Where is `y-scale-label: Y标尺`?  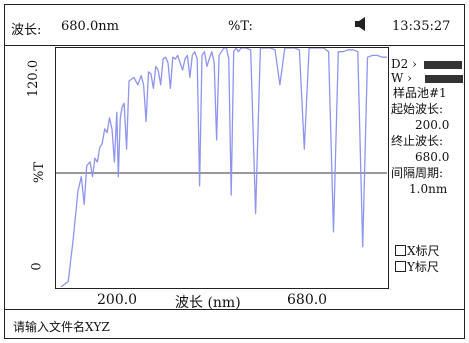
y-scale-label: Y标尺 is located at coordinates (423, 267).